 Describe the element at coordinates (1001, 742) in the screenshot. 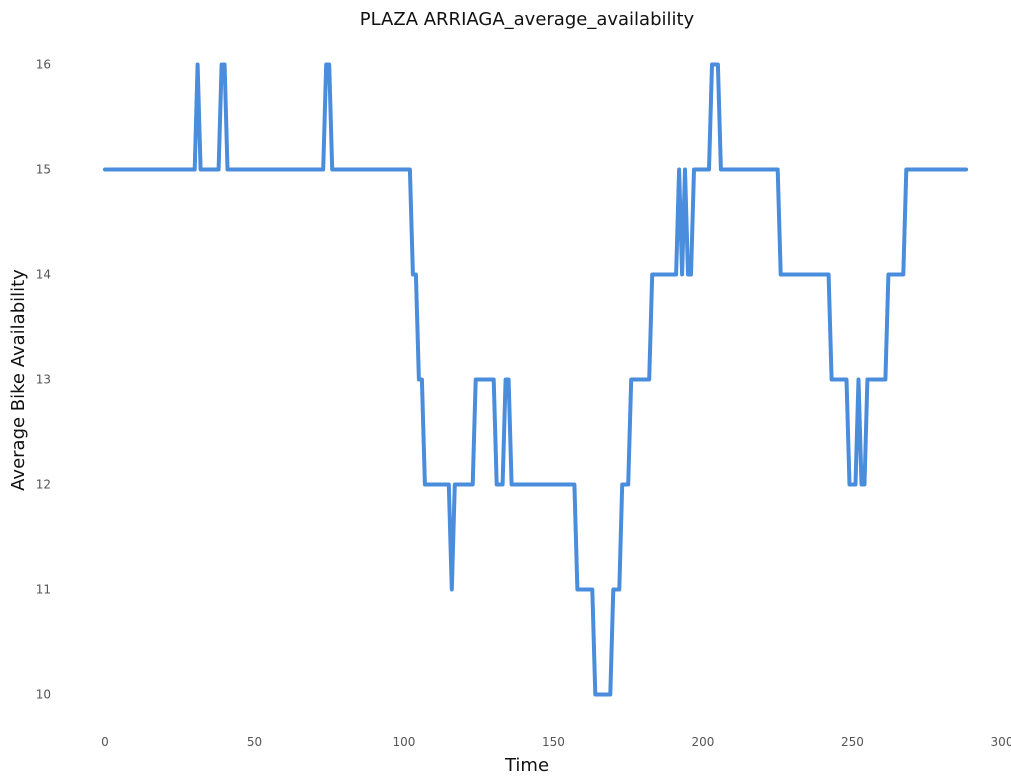

I see `x-tick-label: 300` at that location.